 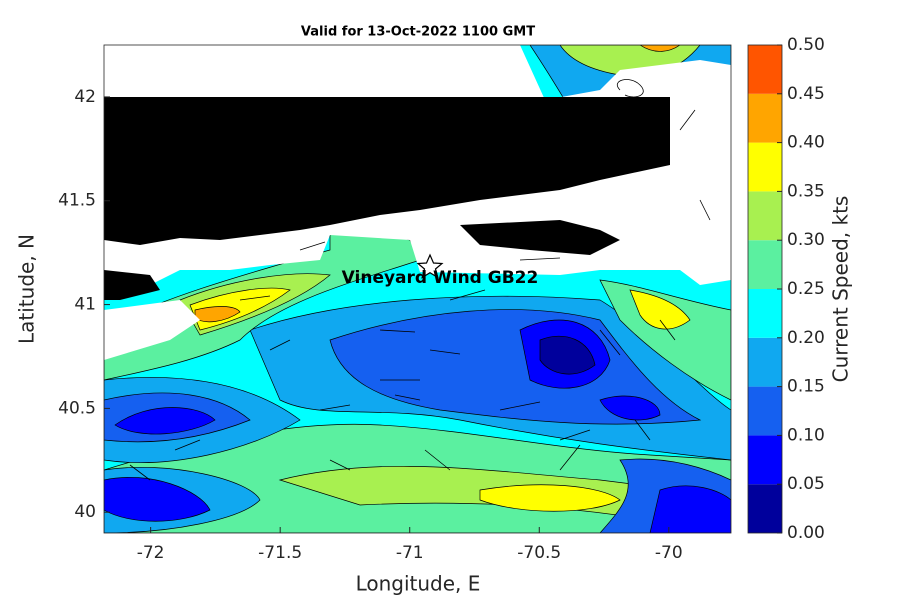 I want to click on colorbar-tick-label: 0.45, so click(x=806, y=94).